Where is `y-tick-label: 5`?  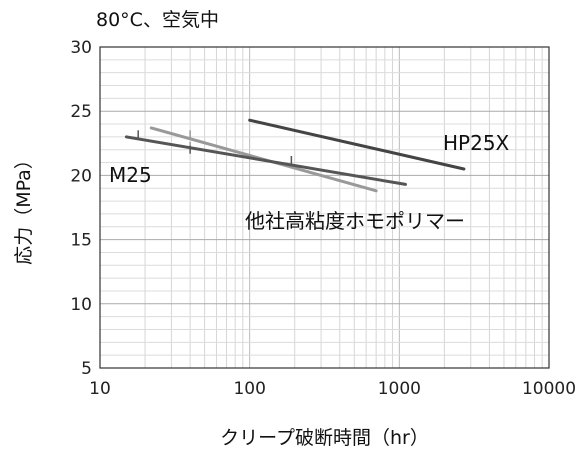
y-tick-label: 5 is located at coordinates (86, 369).